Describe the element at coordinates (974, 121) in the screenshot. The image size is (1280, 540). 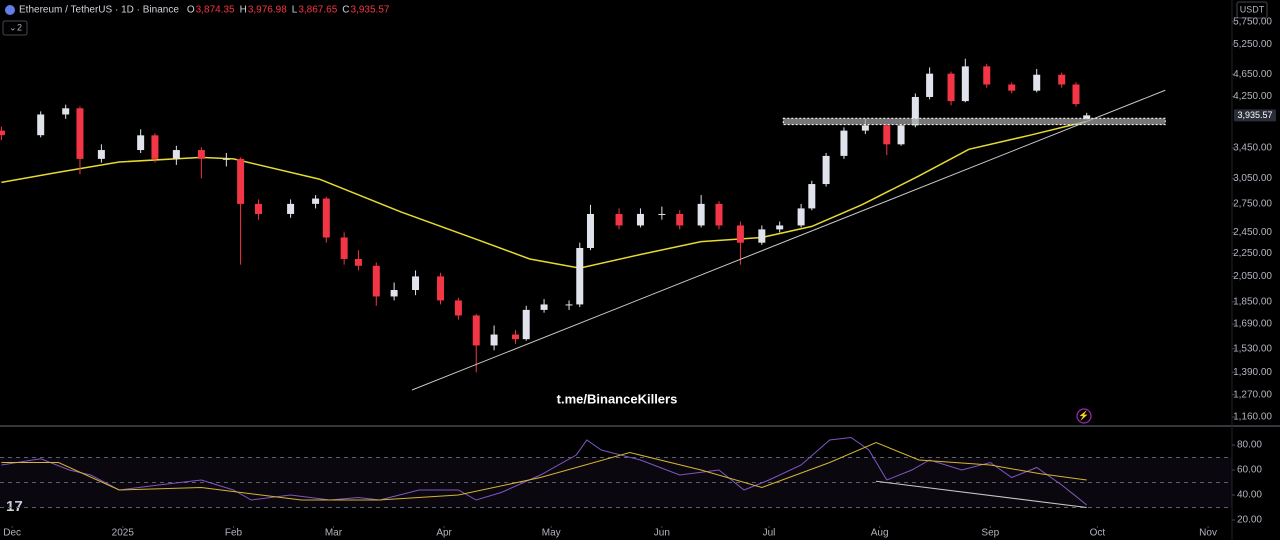
I see `support-zone` at that location.